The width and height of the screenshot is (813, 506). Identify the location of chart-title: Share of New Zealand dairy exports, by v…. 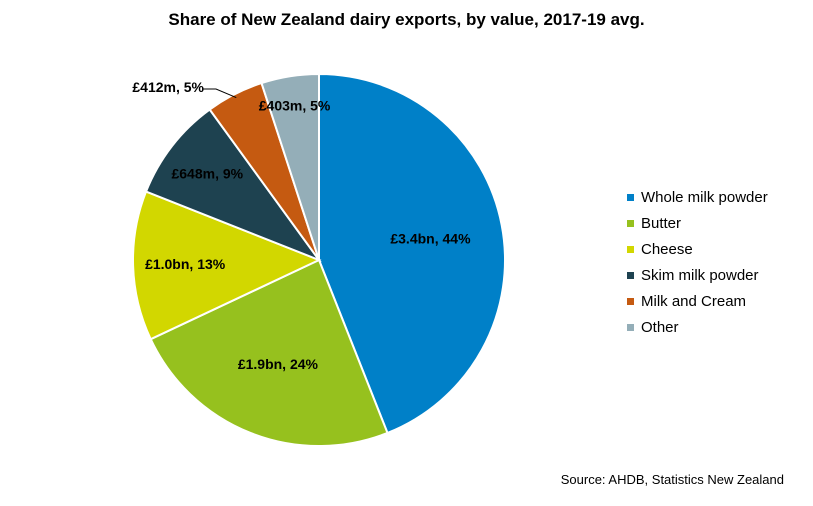
(406, 19).